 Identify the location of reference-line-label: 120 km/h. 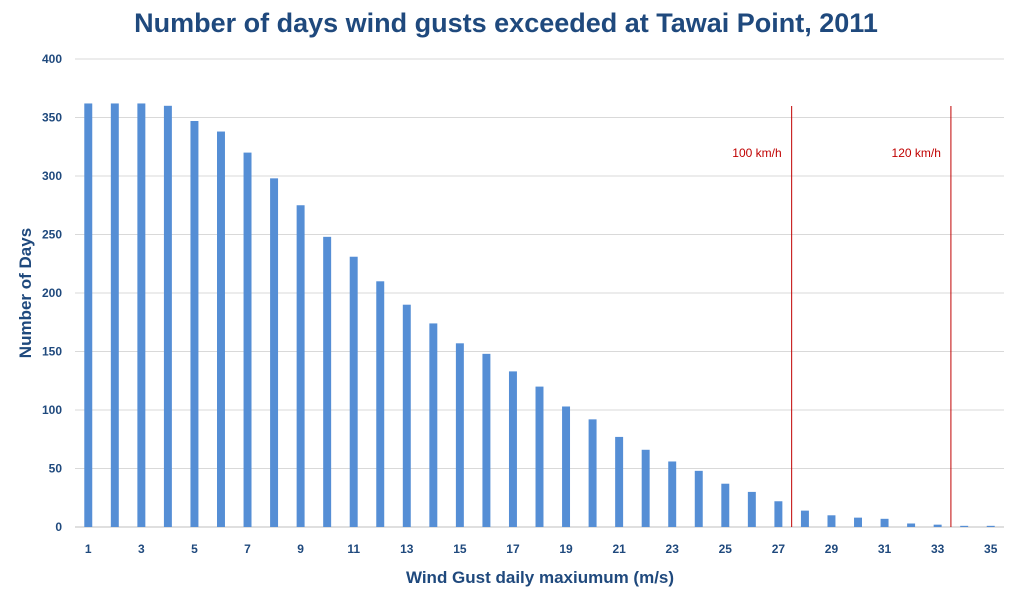
(916, 153).